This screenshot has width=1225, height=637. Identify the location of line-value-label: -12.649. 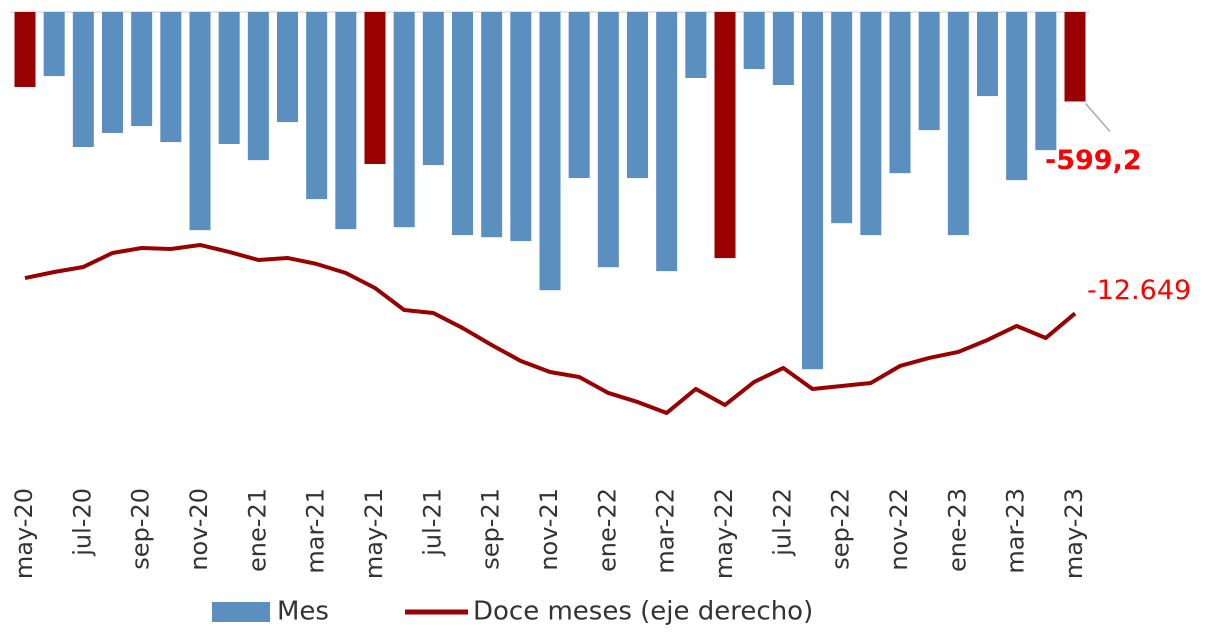
(1139, 290).